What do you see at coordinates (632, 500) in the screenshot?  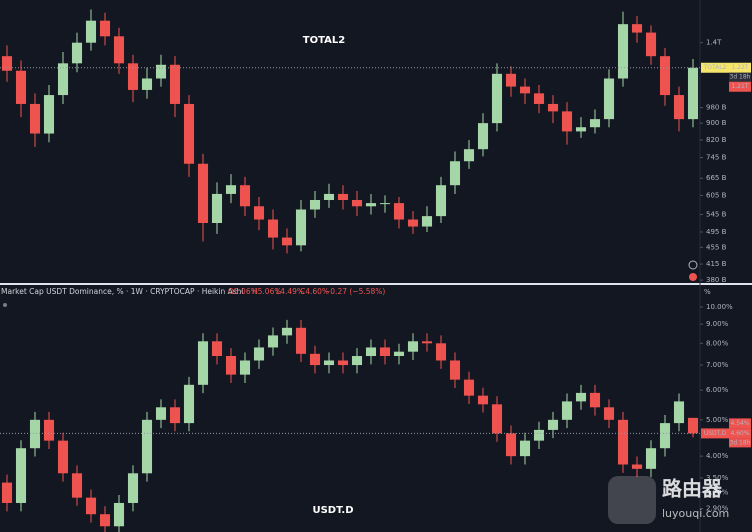 I see `watermark-logo` at bounding box center [632, 500].